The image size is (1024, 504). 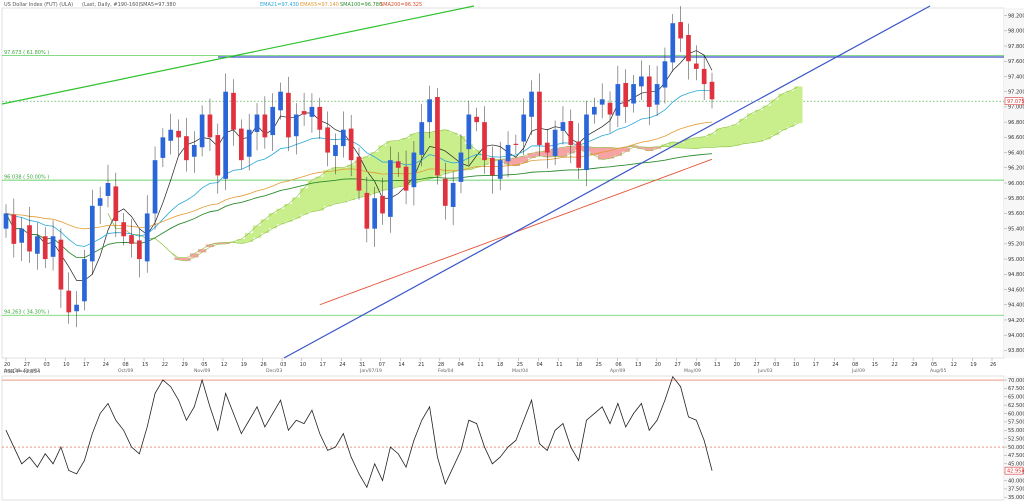 I want to click on rsi-tick-label: 35.000, so click(x=1016, y=498).